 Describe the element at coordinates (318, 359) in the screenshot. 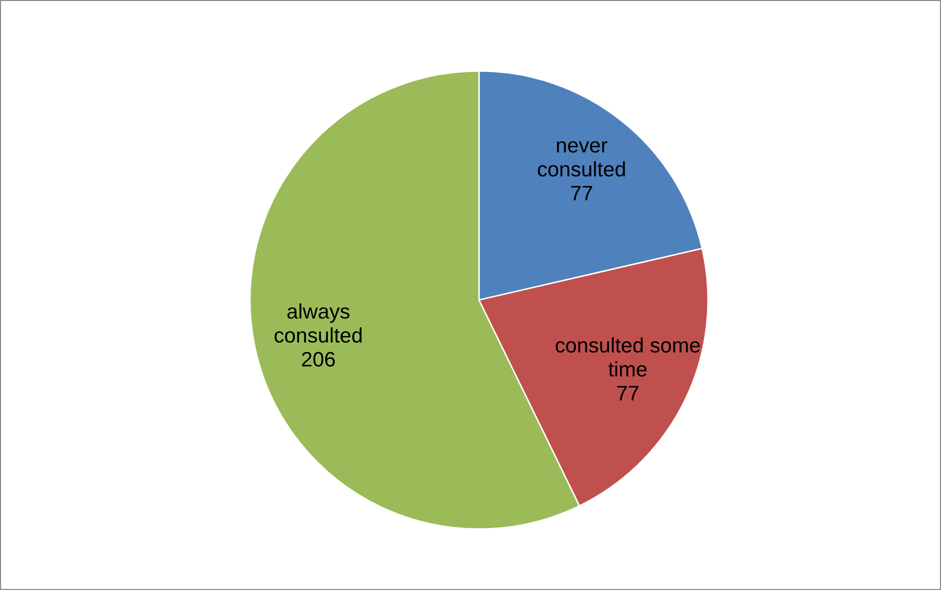

I see `data-label: 206` at that location.